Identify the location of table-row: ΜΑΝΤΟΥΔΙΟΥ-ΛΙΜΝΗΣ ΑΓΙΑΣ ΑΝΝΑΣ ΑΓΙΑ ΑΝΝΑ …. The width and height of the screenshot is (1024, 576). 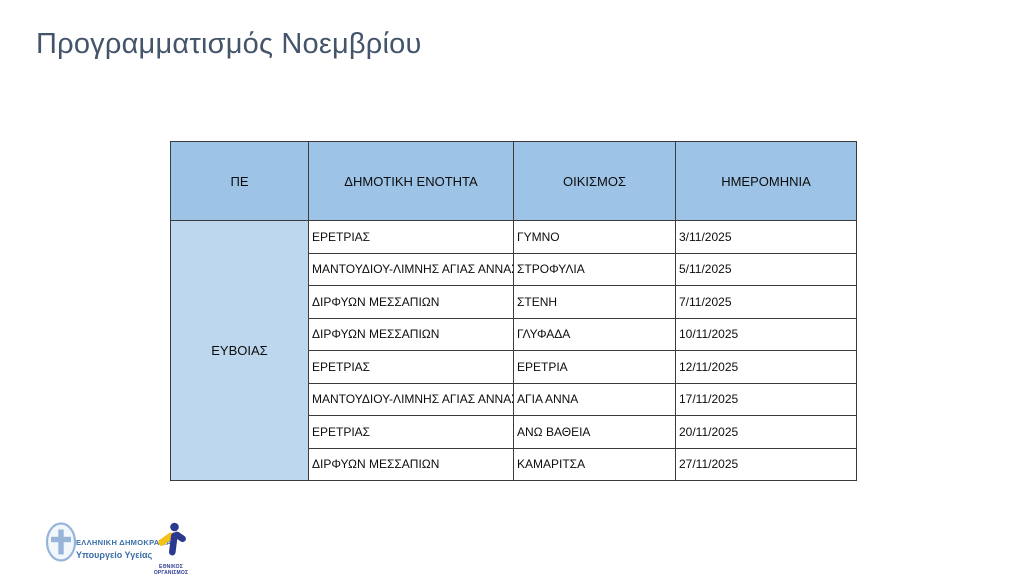
(514, 399).